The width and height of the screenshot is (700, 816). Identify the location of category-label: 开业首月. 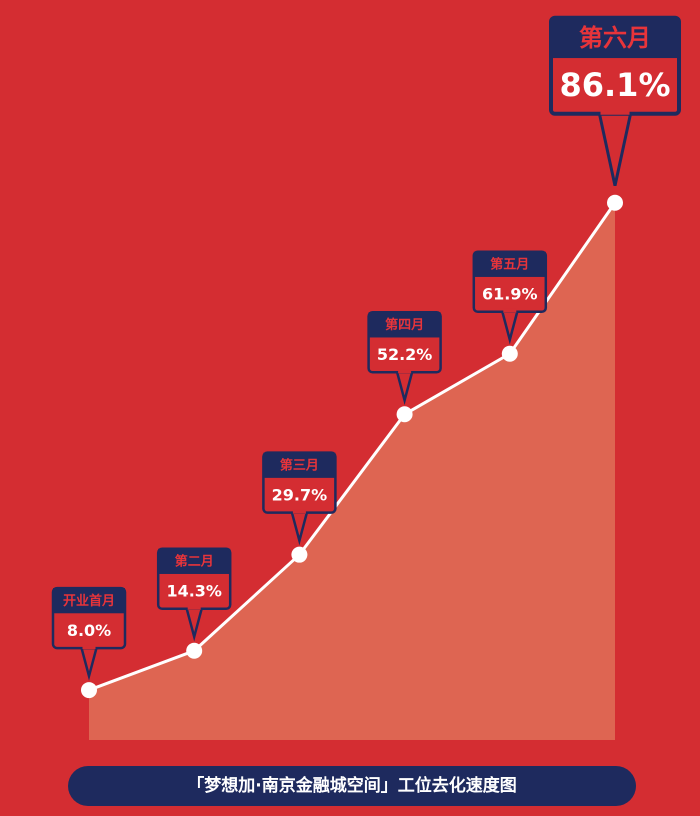
(89, 601).